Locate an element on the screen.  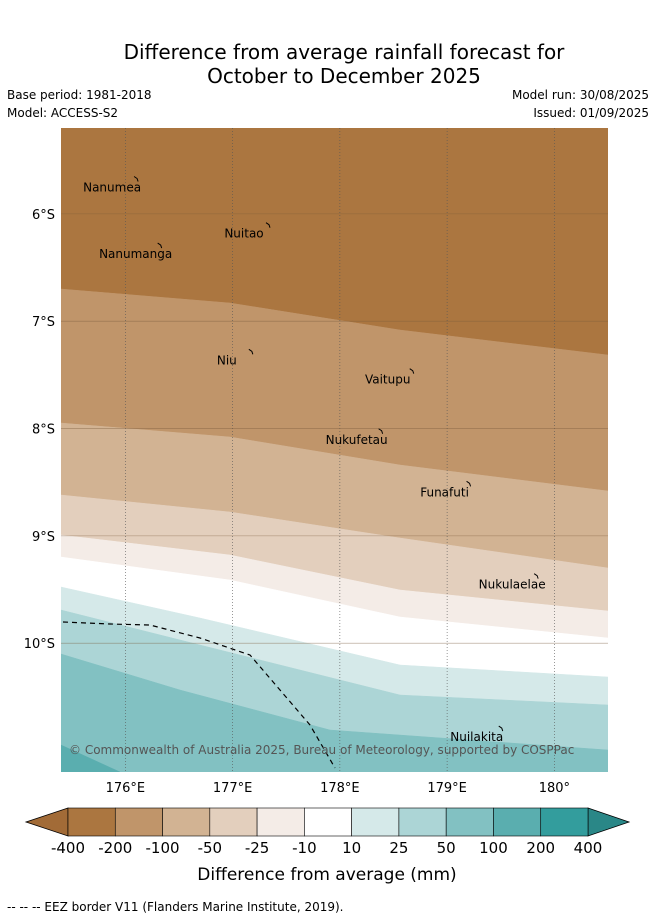
meta-right: Model run: 30/08/2025 Issued: 01/09/2025 is located at coordinates (580, 106).